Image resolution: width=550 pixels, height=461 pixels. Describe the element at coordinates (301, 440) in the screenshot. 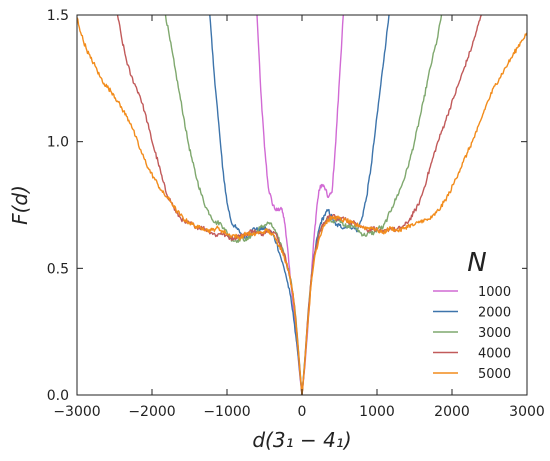

I see `x-axis-label: d(3₁ − 4₁)` at that location.